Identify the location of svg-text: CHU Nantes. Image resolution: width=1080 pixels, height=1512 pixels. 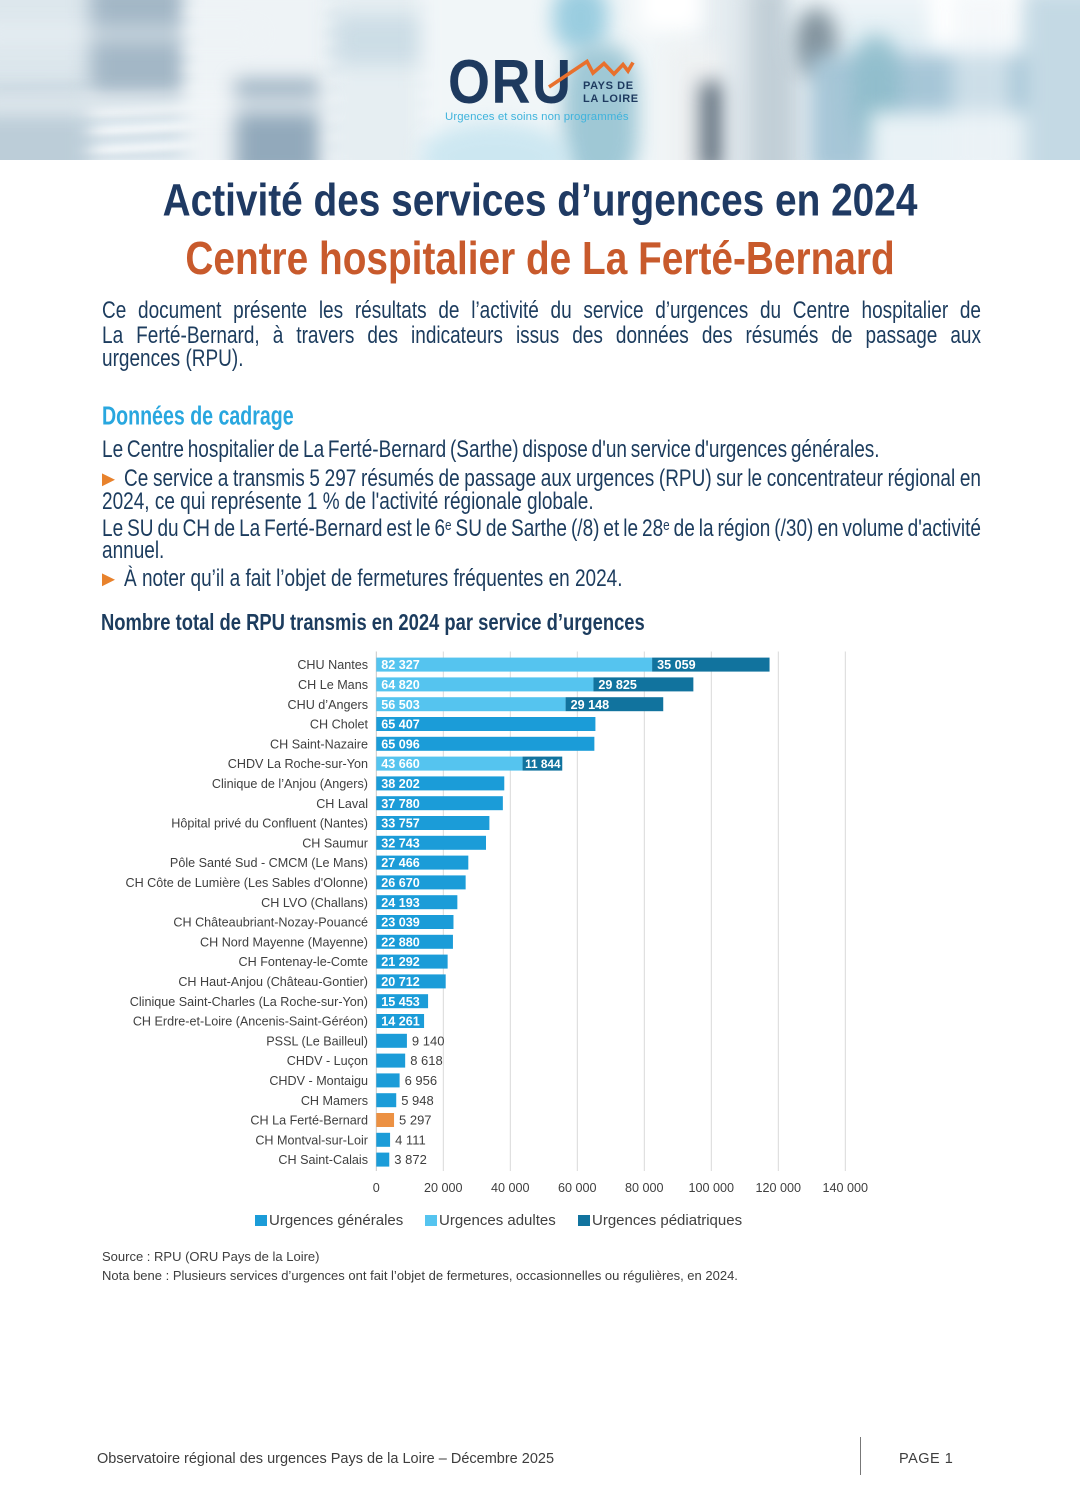
(332, 665).